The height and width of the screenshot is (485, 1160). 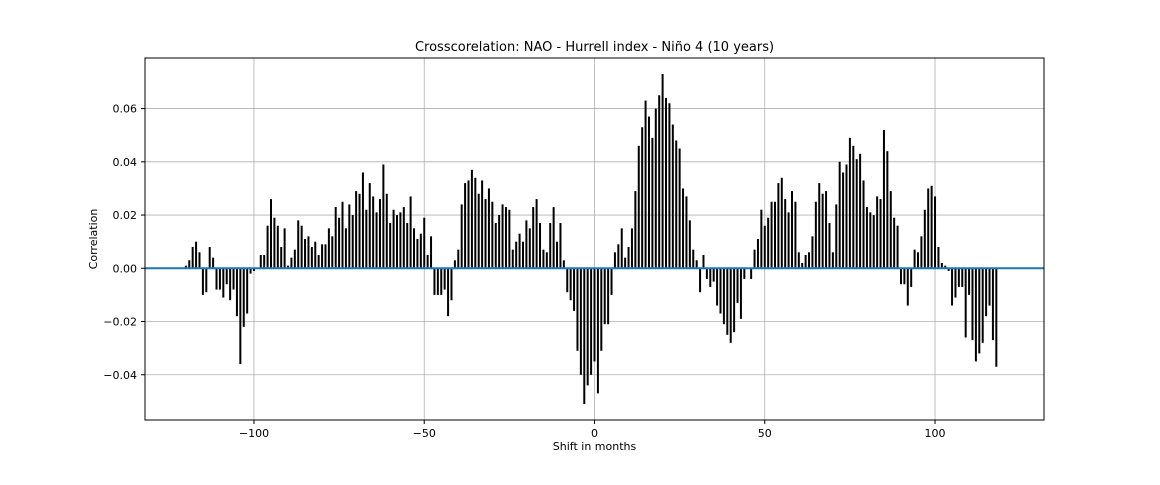 What do you see at coordinates (254, 433) in the screenshot?
I see `x-tick-label: −100` at bounding box center [254, 433].